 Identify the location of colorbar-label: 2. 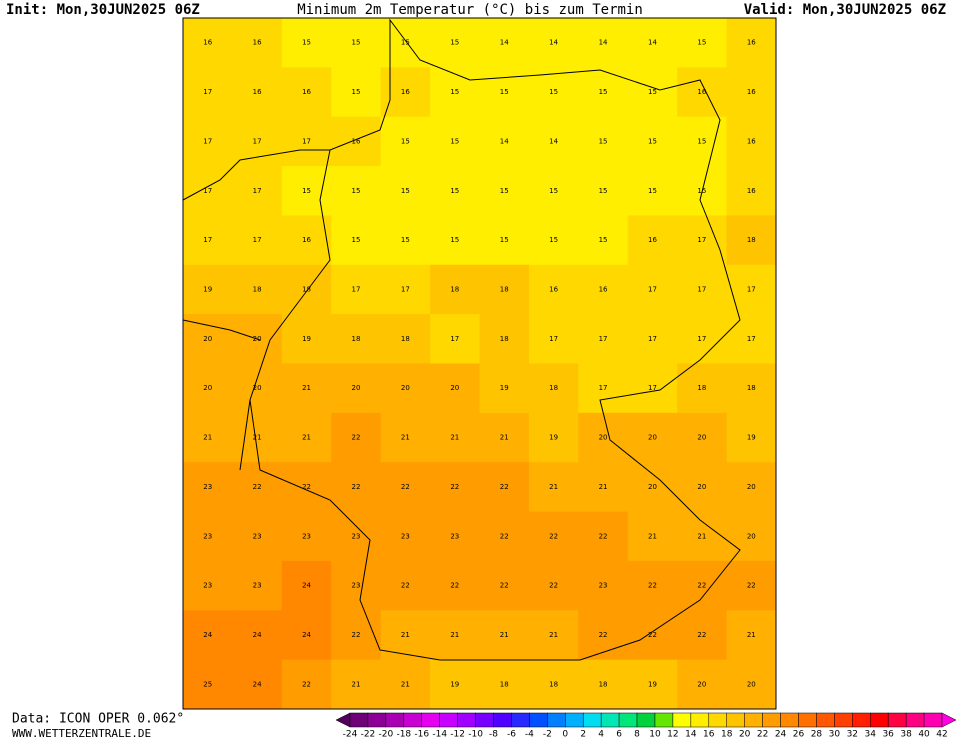
(583, 735).